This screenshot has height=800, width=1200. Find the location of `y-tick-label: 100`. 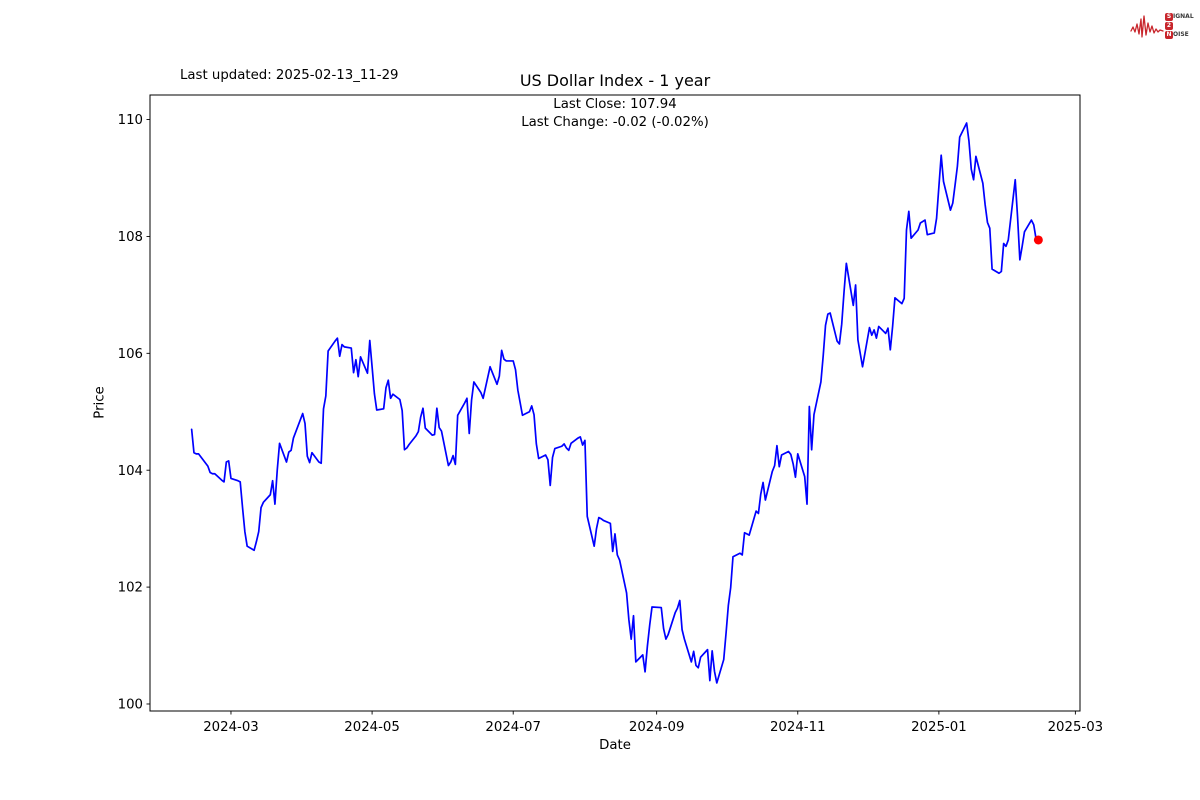

y-tick-label: 100 is located at coordinates (130, 705).